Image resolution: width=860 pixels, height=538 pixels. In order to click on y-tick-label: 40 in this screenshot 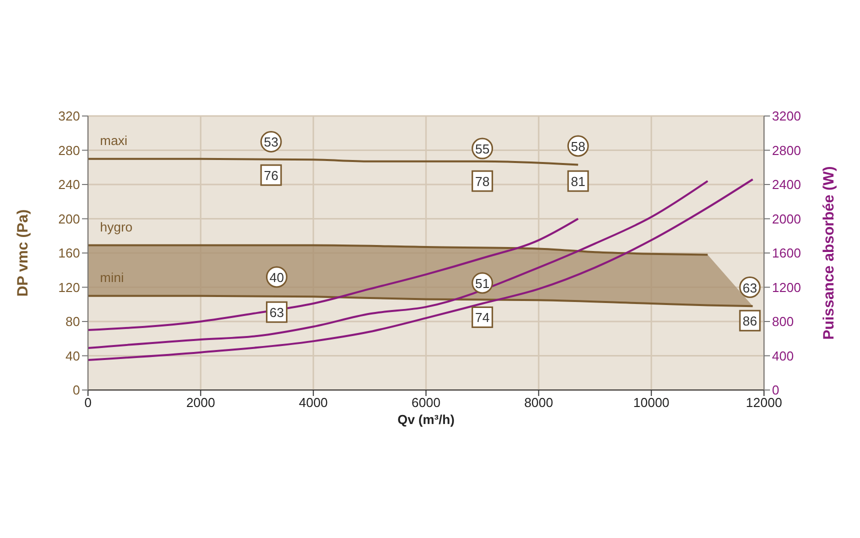, I will do `click(73, 356)`.